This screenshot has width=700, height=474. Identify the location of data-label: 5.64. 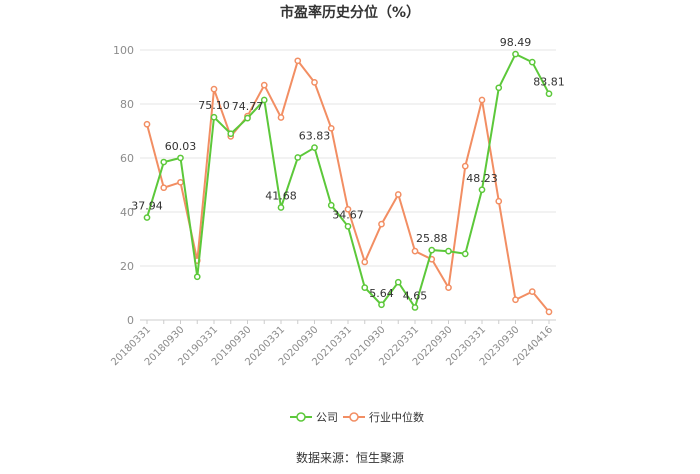
(381, 293).